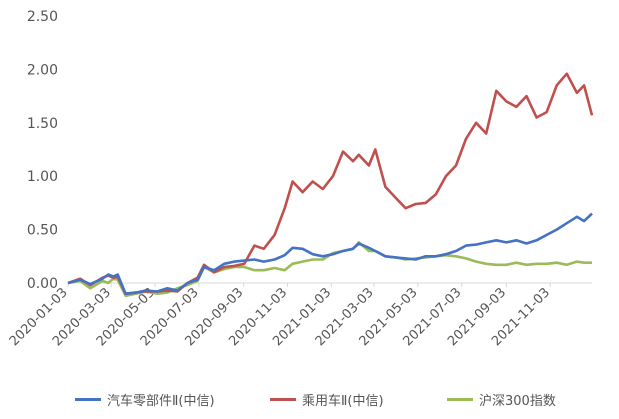 This screenshot has width=619, height=419. What do you see at coordinates (42, 231) in the screenshot?
I see `y-tick-label: 0.50` at bounding box center [42, 231].